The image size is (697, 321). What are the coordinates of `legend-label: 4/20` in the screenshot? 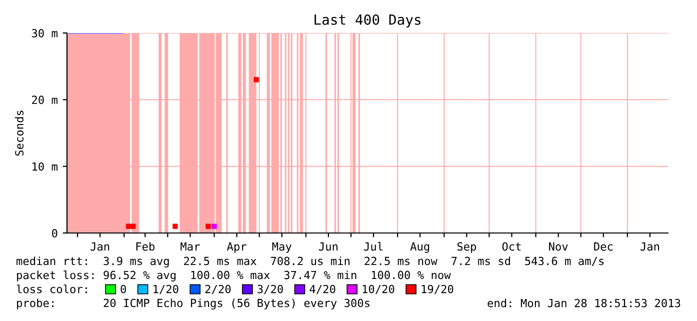 It's located at (323, 289).